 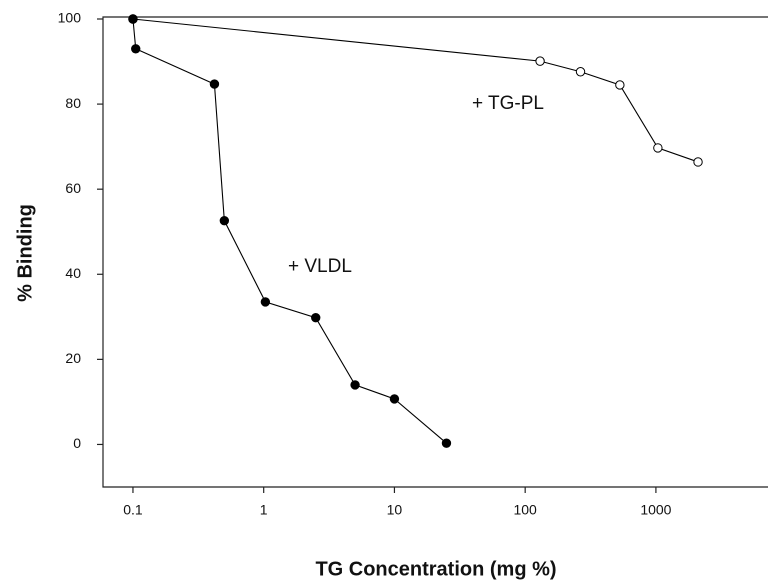 I want to click on annotation: + VLDL, so click(x=320, y=266).